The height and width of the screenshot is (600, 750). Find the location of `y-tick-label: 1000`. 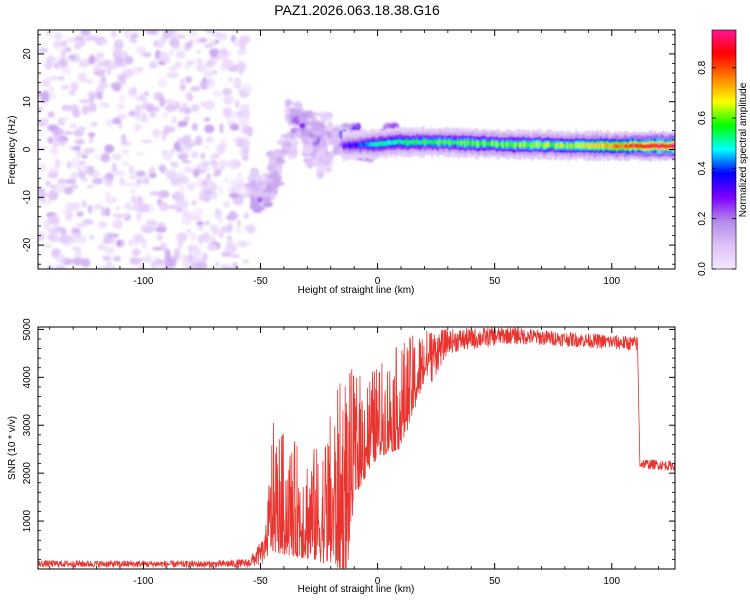

y-tick-label: 1000 is located at coordinates (27, 521).